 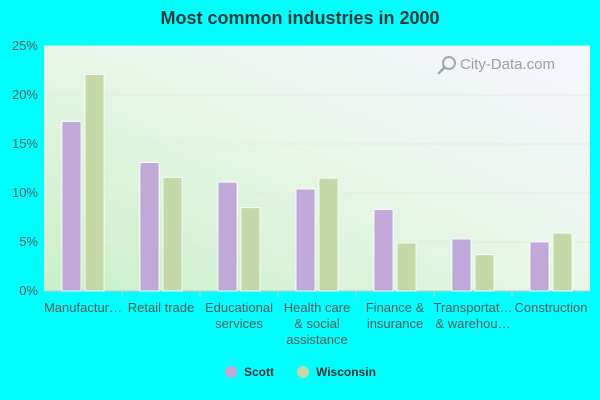 What do you see at coordinates (28, 241) in the screenshot?
I see `y-tick-label: 5%` at bounding box center [28, 241].